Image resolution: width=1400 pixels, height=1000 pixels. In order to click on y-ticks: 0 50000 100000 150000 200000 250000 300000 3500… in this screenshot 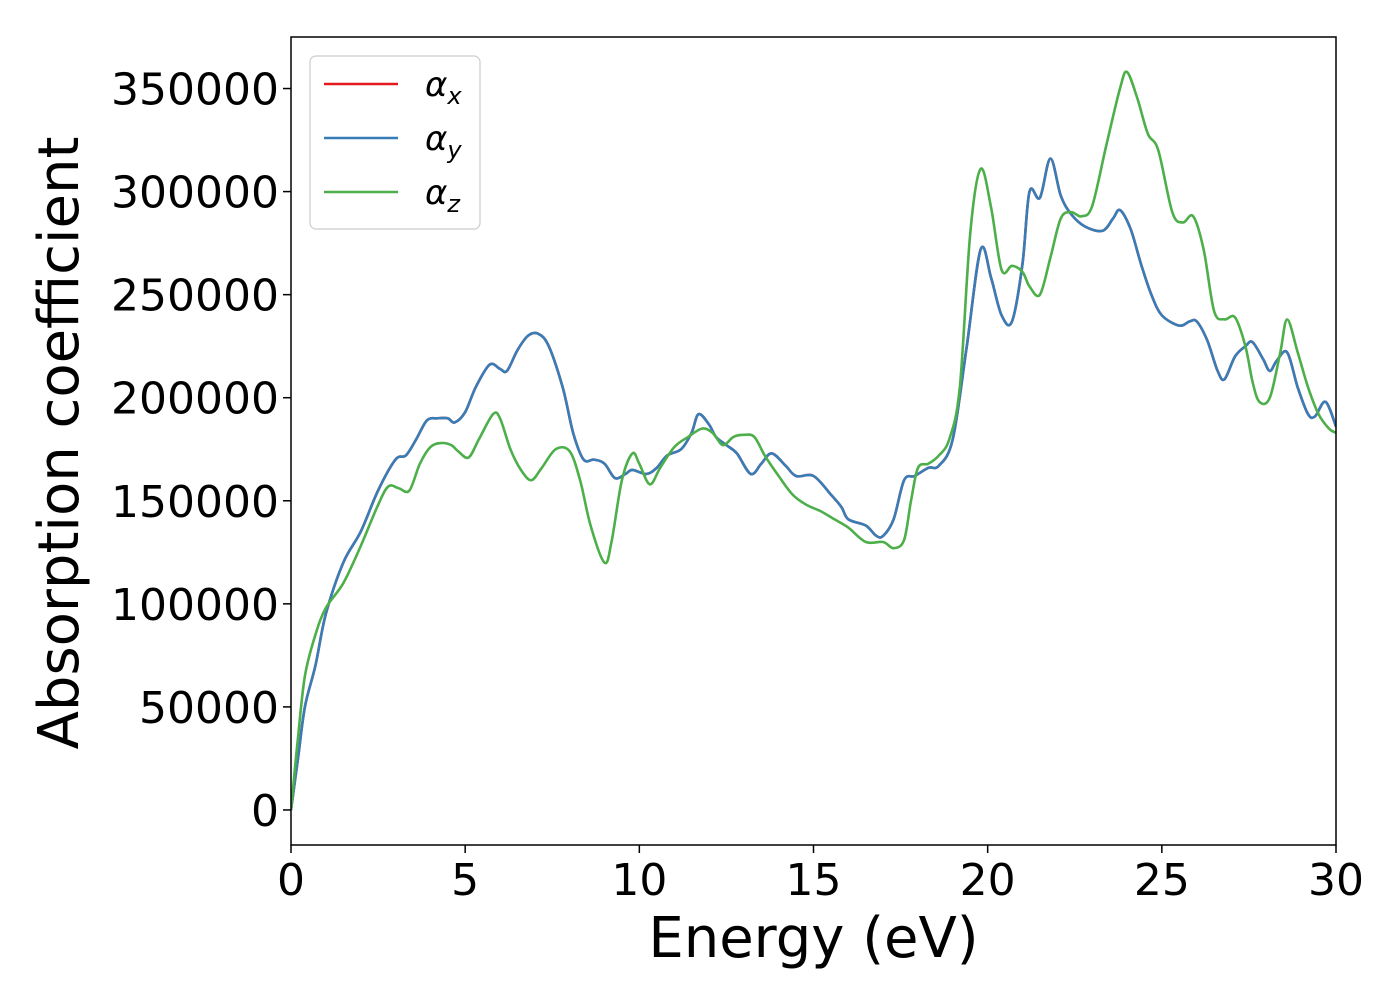, I will do `click(201, 451)`.